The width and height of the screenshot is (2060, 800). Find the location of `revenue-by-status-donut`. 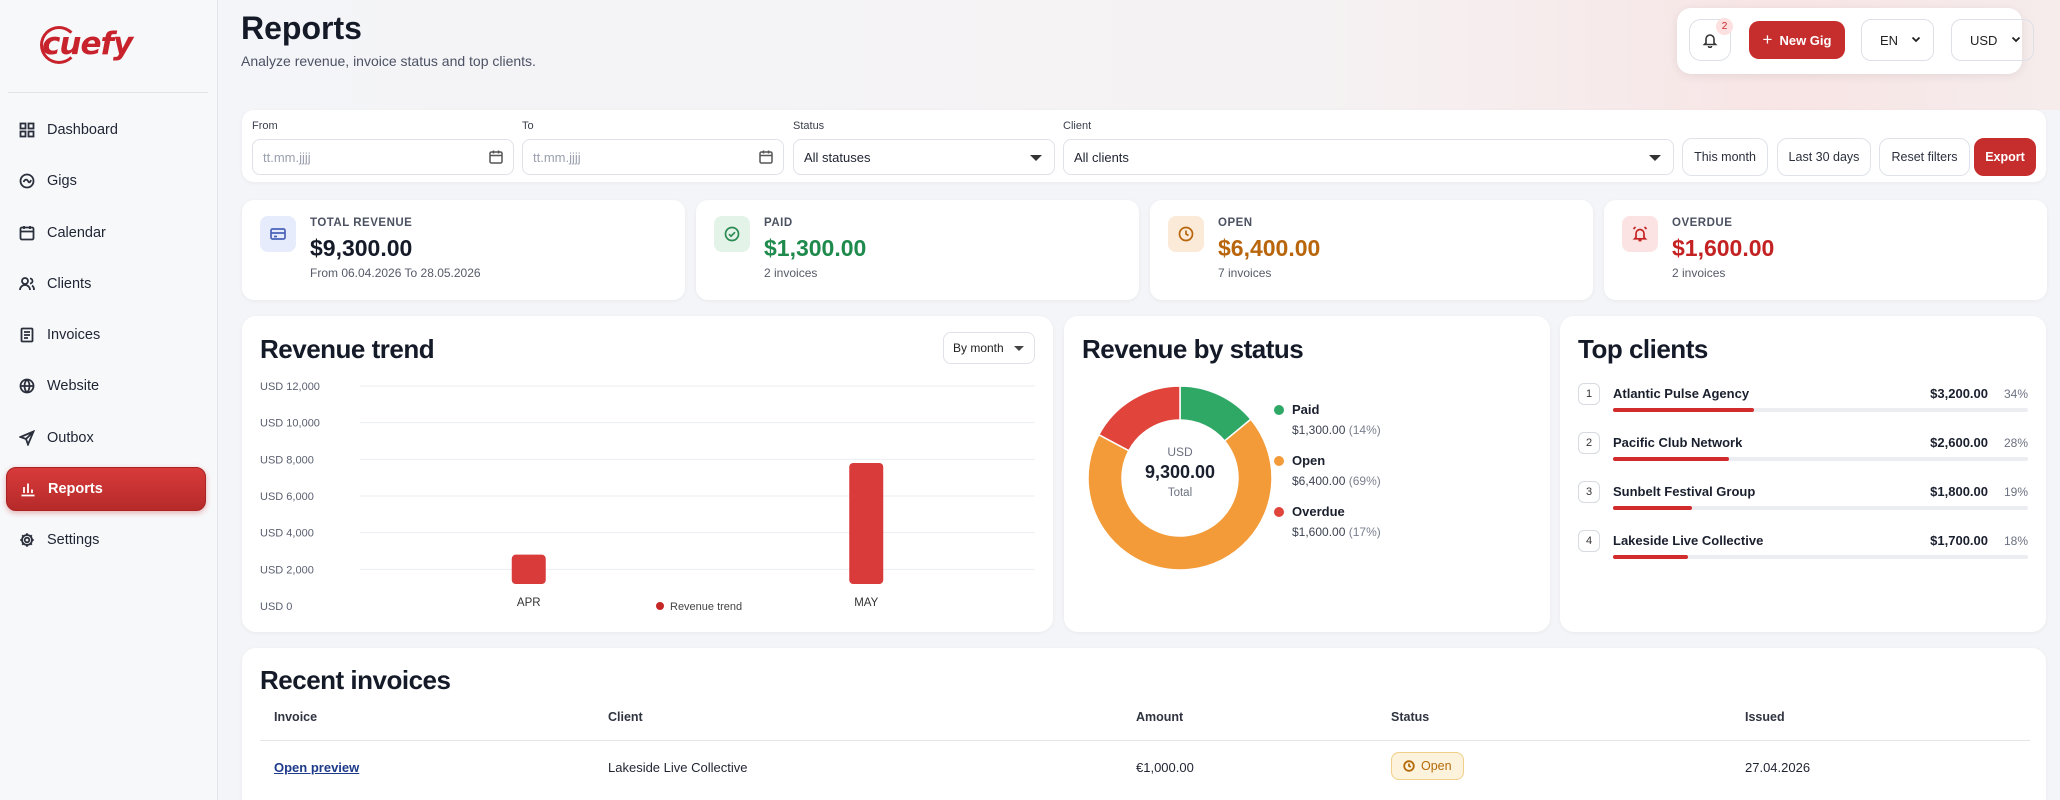

revenue-by-status-donut is located at coordinates (1180, 478).